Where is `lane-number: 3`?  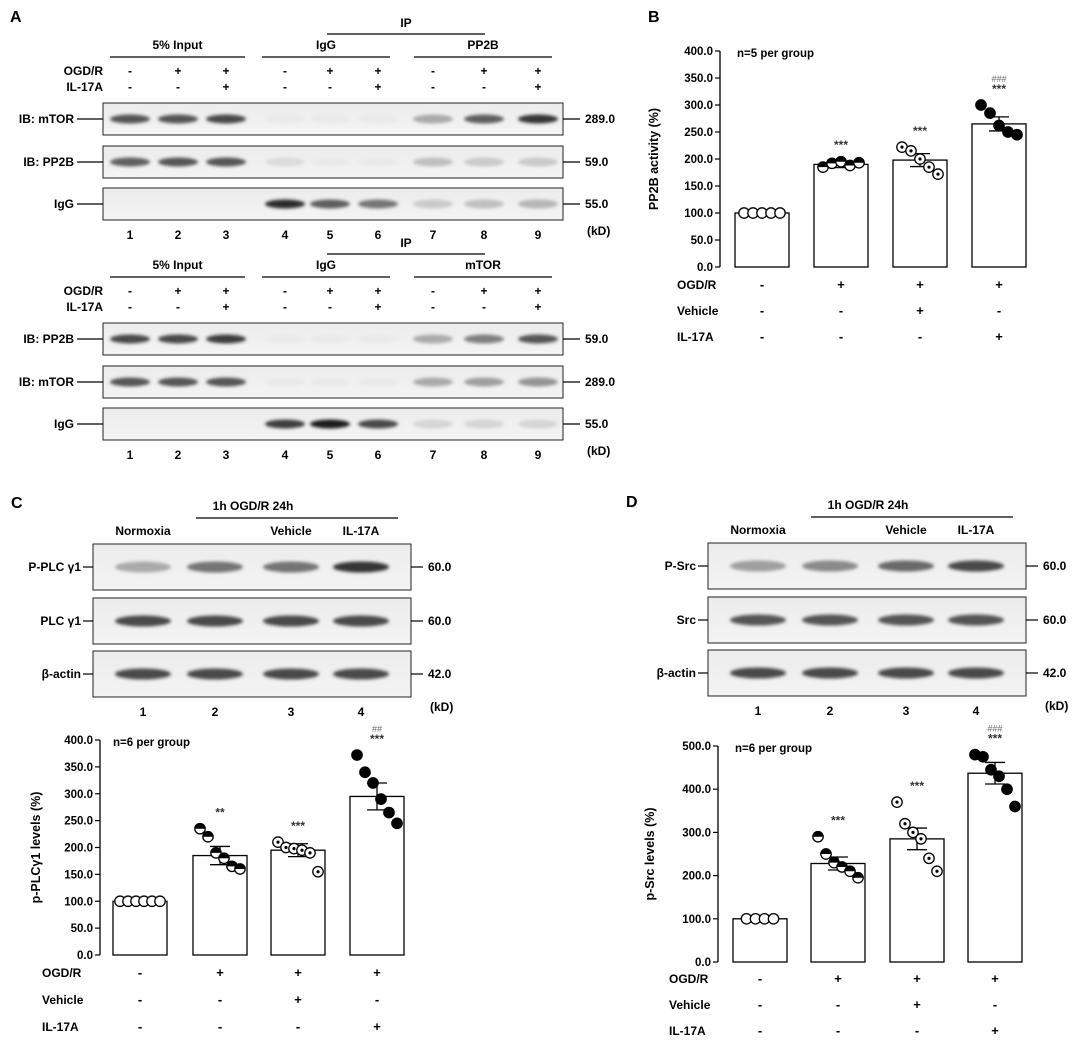 lane-number: 3 is located at coordinates (291, 712).